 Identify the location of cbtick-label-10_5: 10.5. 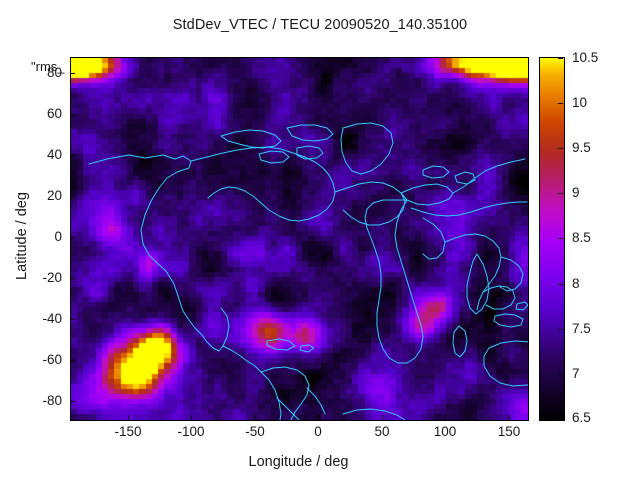
(585, 57).